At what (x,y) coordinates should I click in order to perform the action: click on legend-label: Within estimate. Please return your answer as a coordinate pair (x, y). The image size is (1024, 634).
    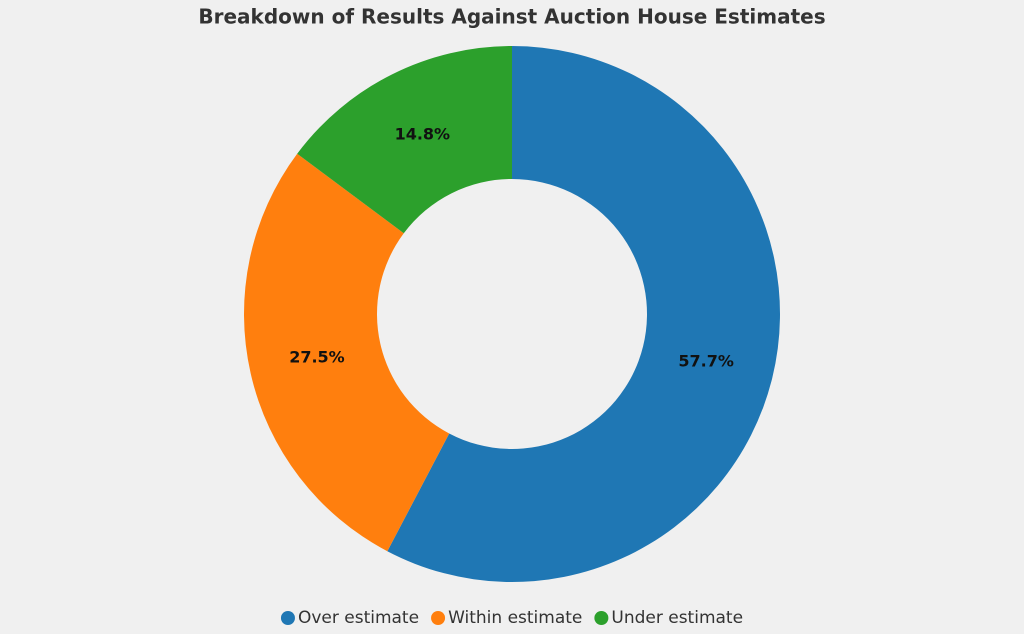
    Looking at the image, I should click on (515, 618).